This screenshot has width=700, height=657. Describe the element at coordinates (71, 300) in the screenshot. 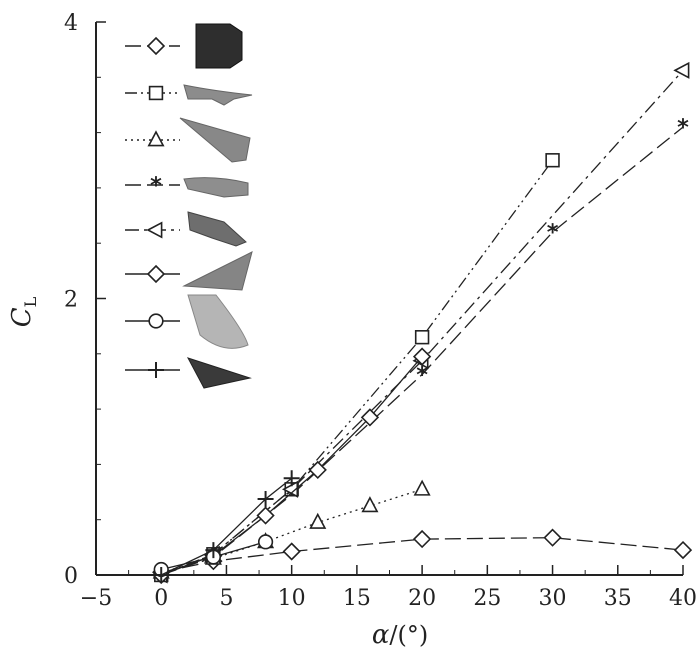

I see `y-tick-label: 2` at that location.